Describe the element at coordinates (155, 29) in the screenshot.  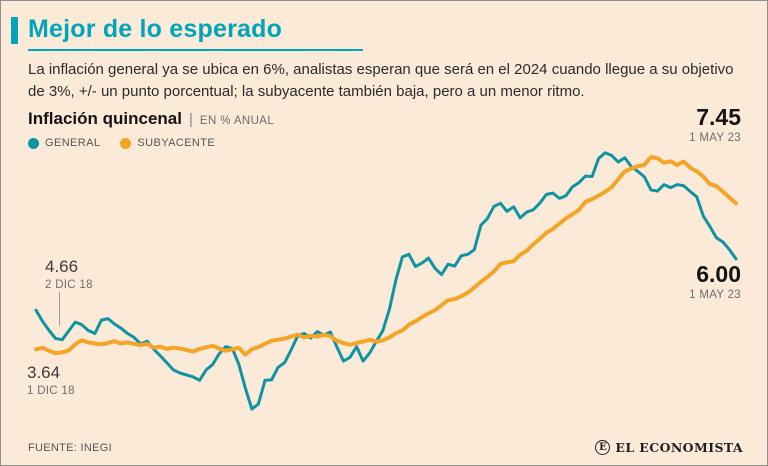
I see `page-title: Mejor de lo esperado` at that location.